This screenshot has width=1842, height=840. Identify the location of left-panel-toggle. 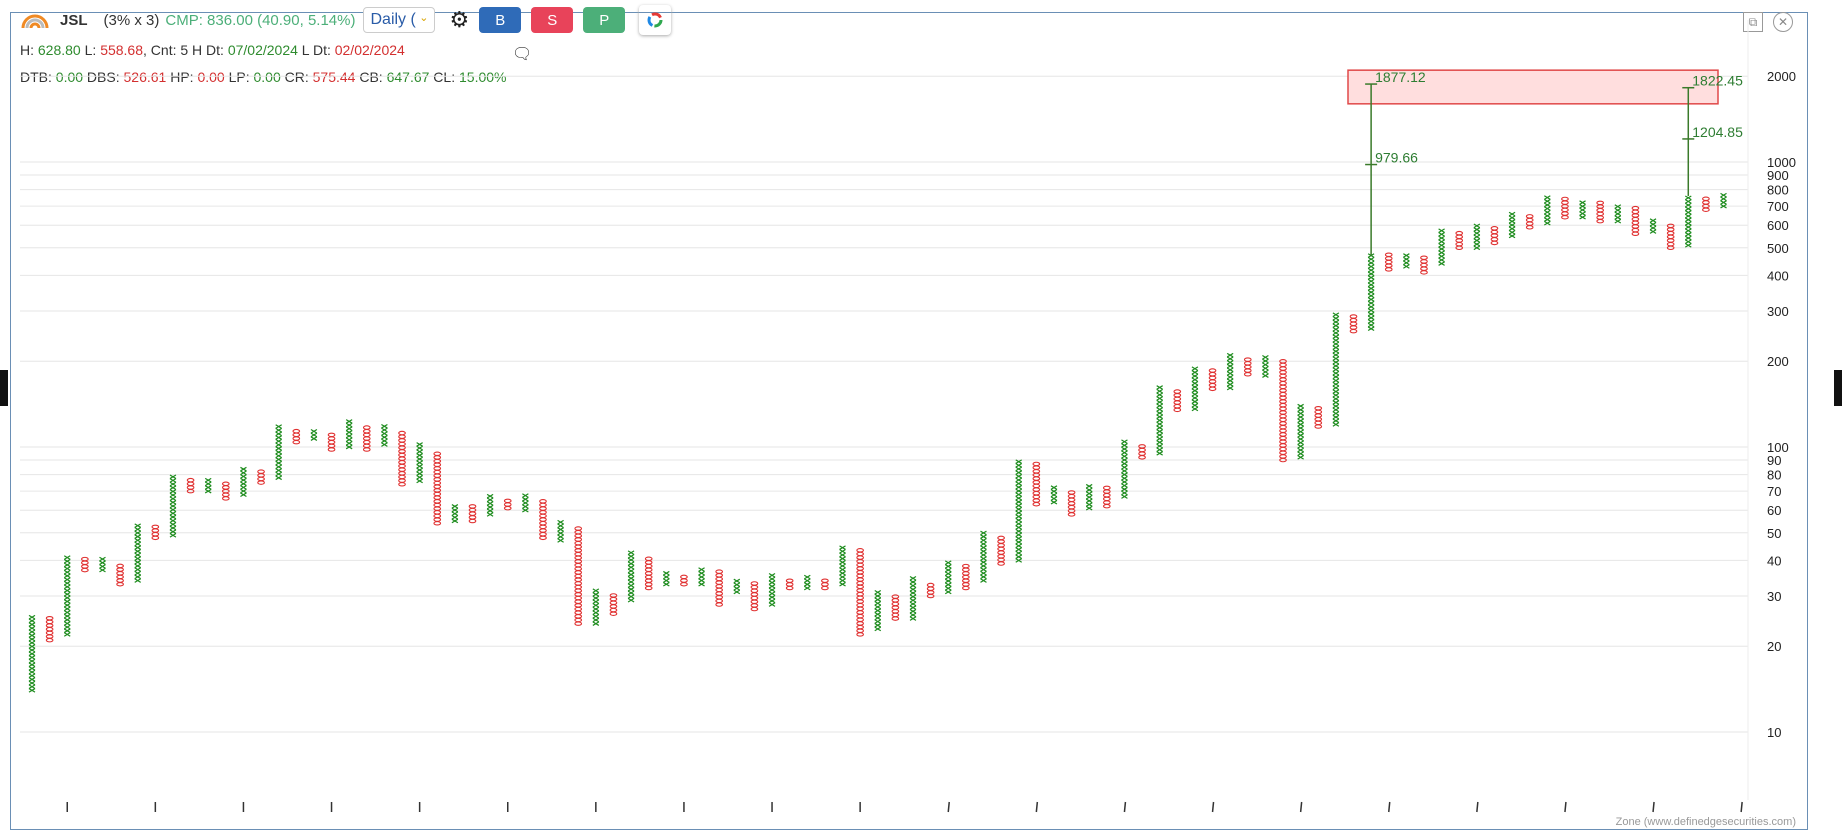
(4, 388).